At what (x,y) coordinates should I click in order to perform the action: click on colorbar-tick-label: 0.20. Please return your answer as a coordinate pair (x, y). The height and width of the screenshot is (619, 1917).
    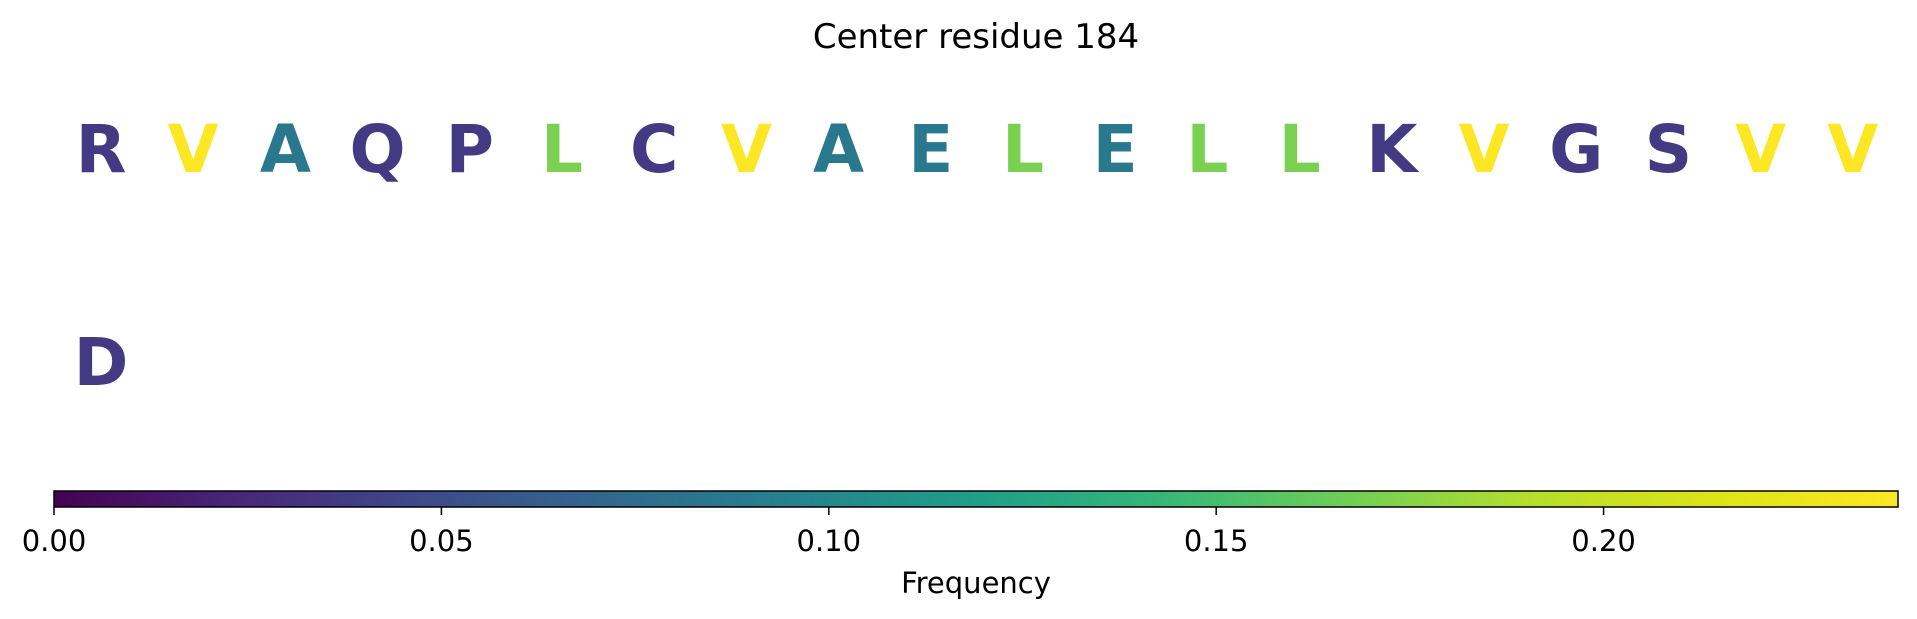
    Looking at the image, I should click on (1603, 541).